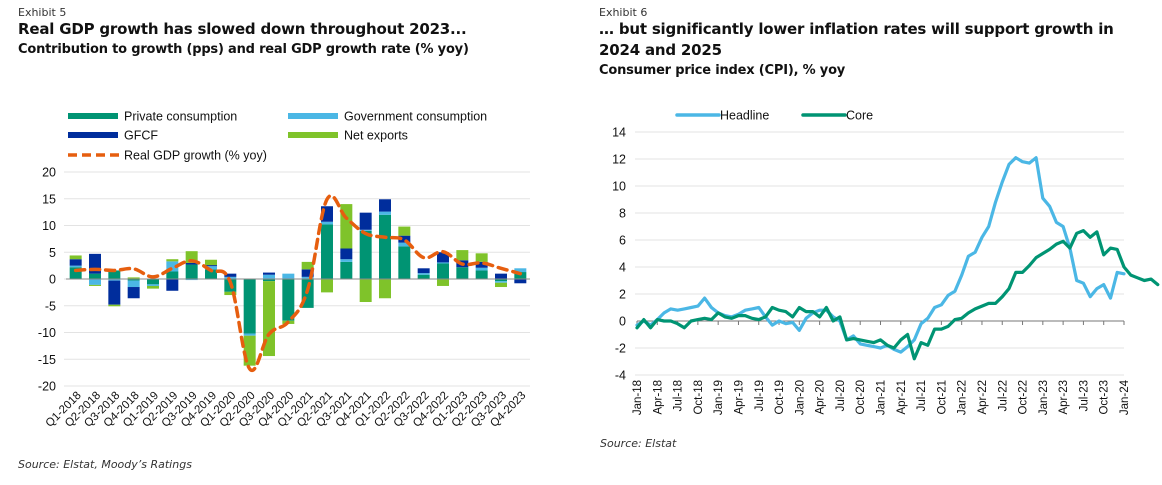 This screenshot has height=485, width=1162. I want to click on source-note-exhibit-5: Source: Elstat, Moody’s Ratings, so click(105, 464).